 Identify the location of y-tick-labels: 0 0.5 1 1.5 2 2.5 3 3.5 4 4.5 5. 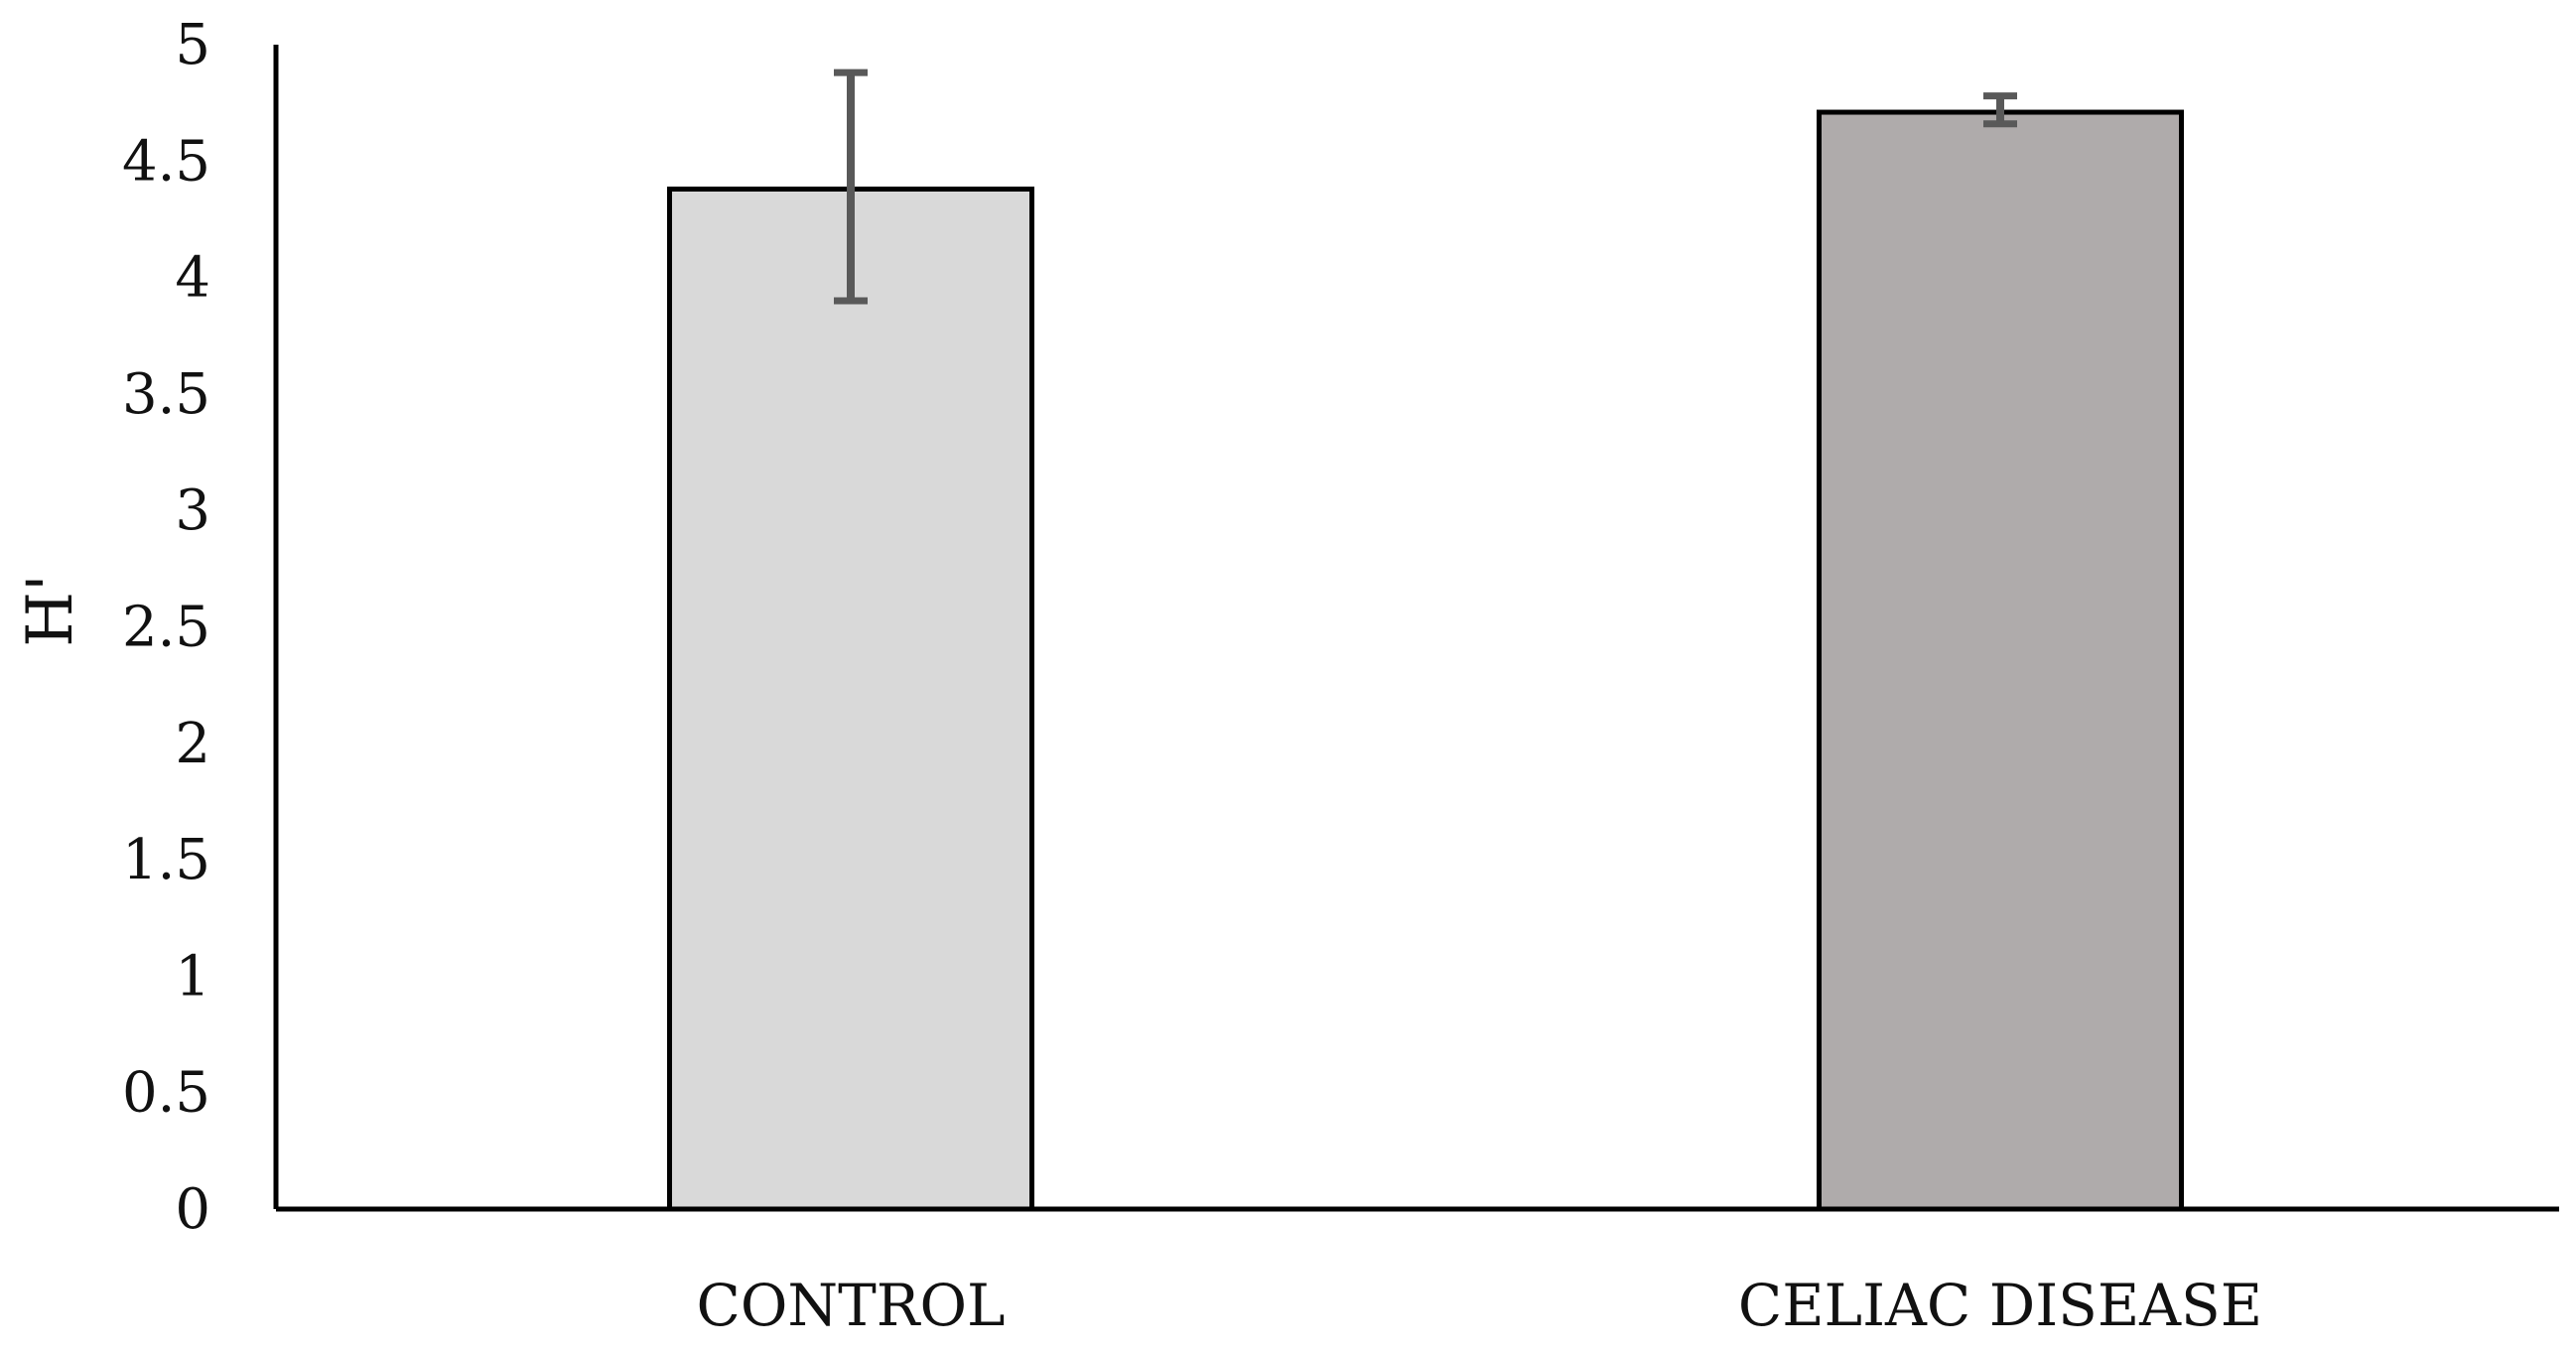
(166, 627).